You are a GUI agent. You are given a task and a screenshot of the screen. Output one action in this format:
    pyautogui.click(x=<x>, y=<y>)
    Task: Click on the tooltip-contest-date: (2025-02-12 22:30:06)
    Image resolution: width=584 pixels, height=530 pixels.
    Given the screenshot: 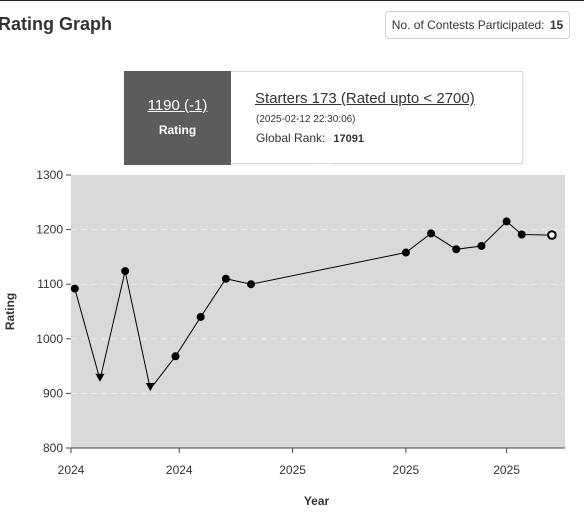 What is the action you would take?
    pyautogui.click(x=306, y=119)
    